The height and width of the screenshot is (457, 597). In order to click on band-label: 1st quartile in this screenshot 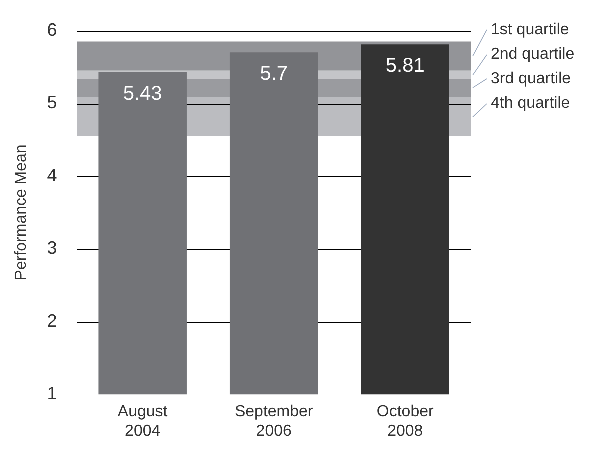, I will do `click(530, 29)`.